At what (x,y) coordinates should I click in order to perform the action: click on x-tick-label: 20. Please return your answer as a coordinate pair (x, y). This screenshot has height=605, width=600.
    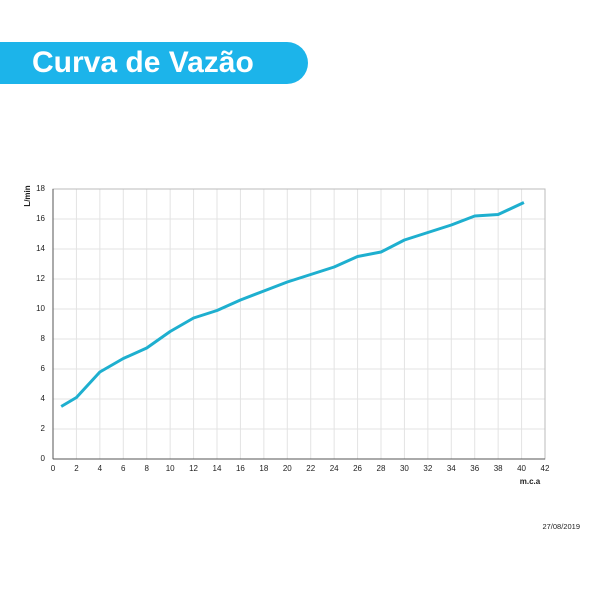
    Looking at the image, I should click on (287, 468).